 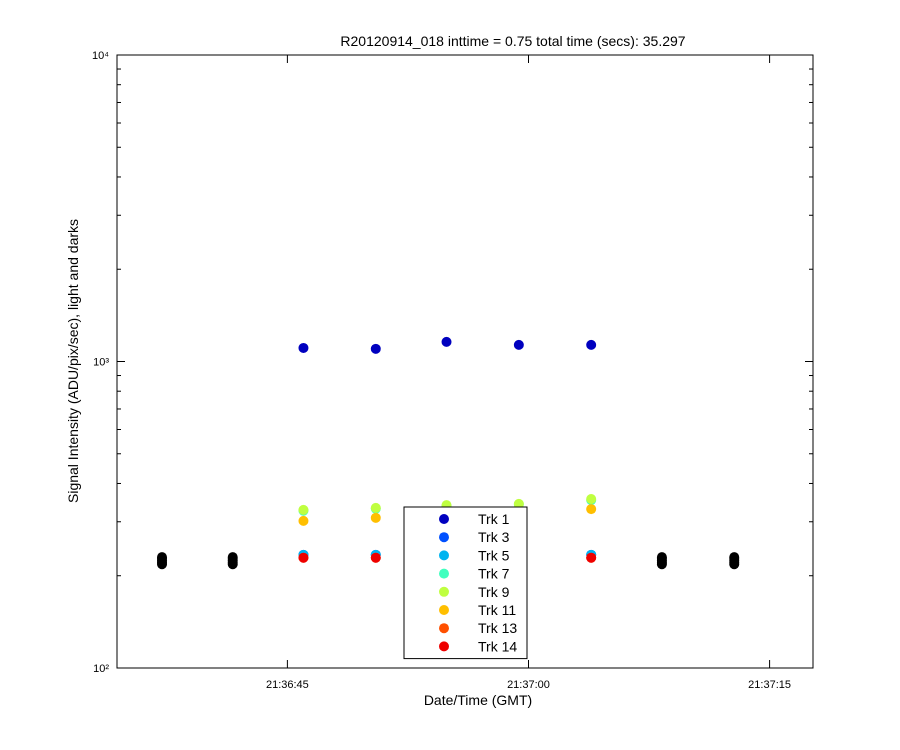 I want to click on y-tick-label: 10², so click(x=101, y=669).